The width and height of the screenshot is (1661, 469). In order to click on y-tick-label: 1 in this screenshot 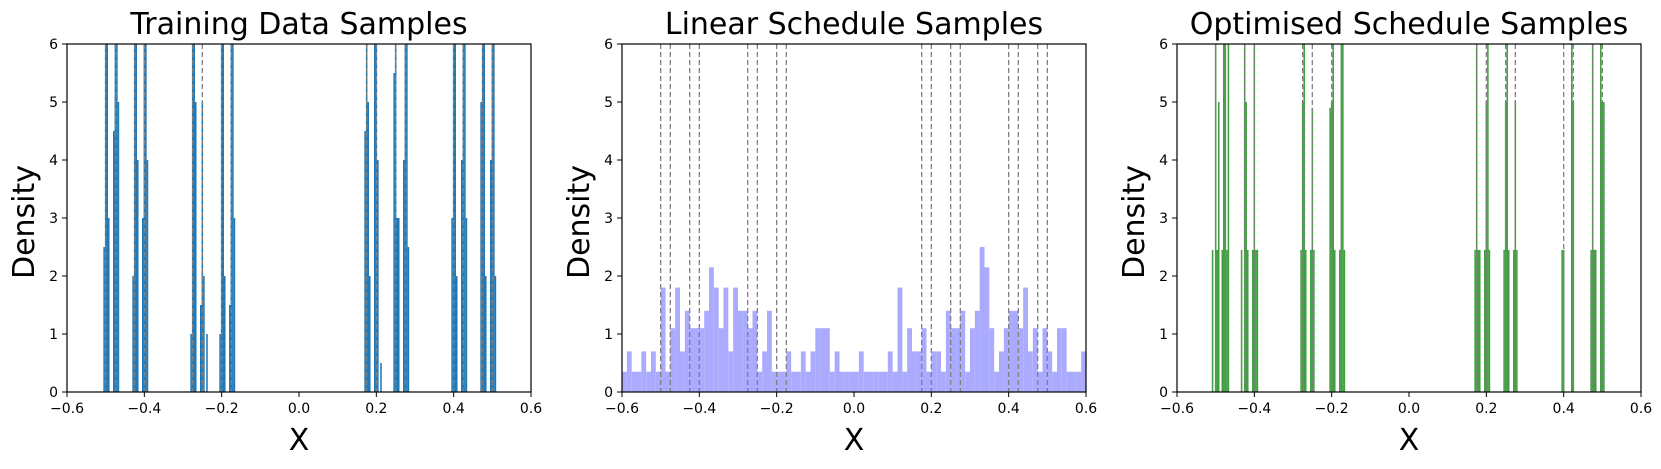, I will do `click(53, 335)`.